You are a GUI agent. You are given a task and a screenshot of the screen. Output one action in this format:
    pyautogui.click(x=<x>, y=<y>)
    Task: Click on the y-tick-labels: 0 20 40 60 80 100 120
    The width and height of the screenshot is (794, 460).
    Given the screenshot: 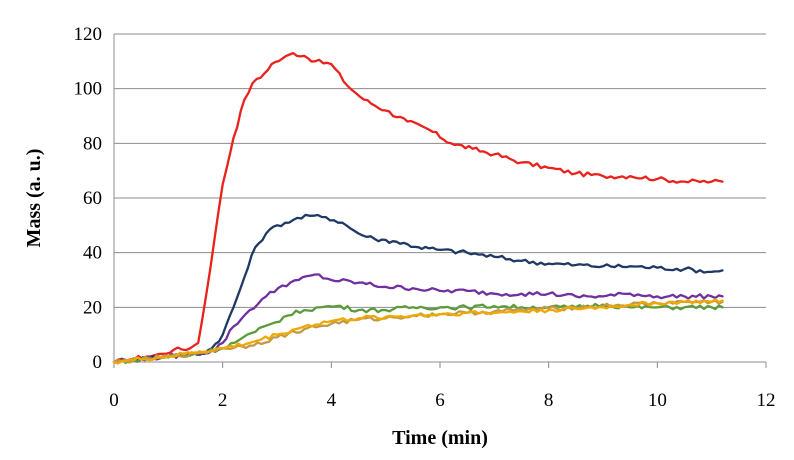 What is the action you would take?
    pyautogui.click(x=88, y=198)
    